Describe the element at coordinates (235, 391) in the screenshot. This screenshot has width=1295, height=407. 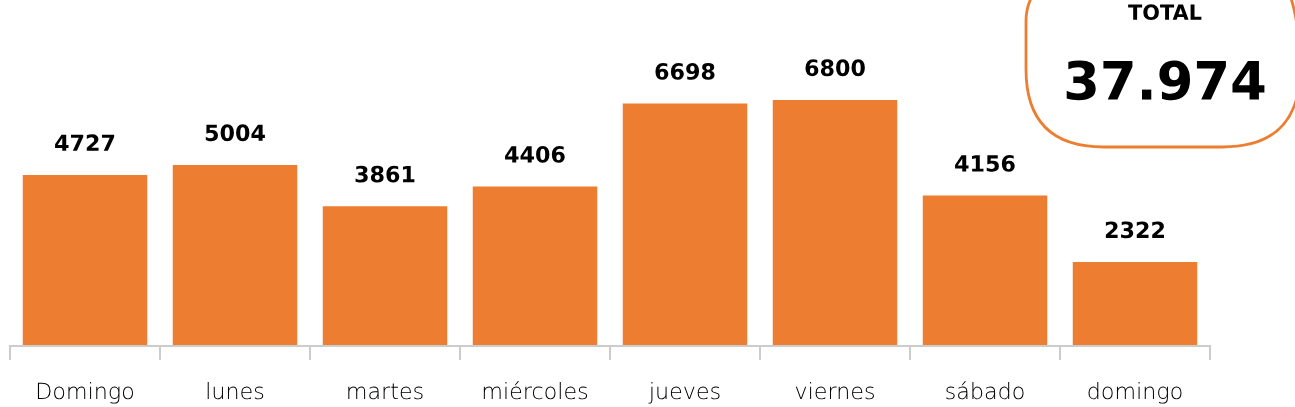
I see `x-tick-label: lunes` at that location.